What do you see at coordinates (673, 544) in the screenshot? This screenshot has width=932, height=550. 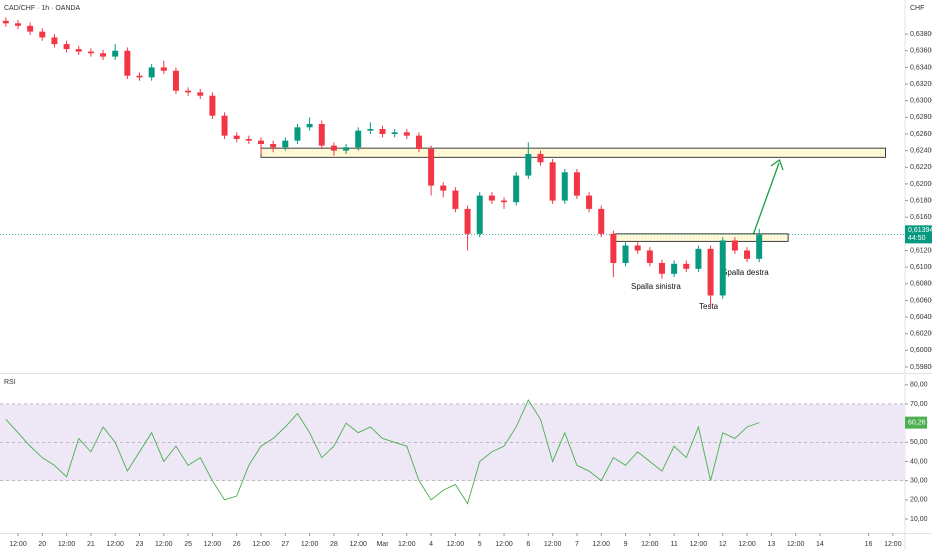 I see `x-tick-label: 11` at bounding box center [673, 544].